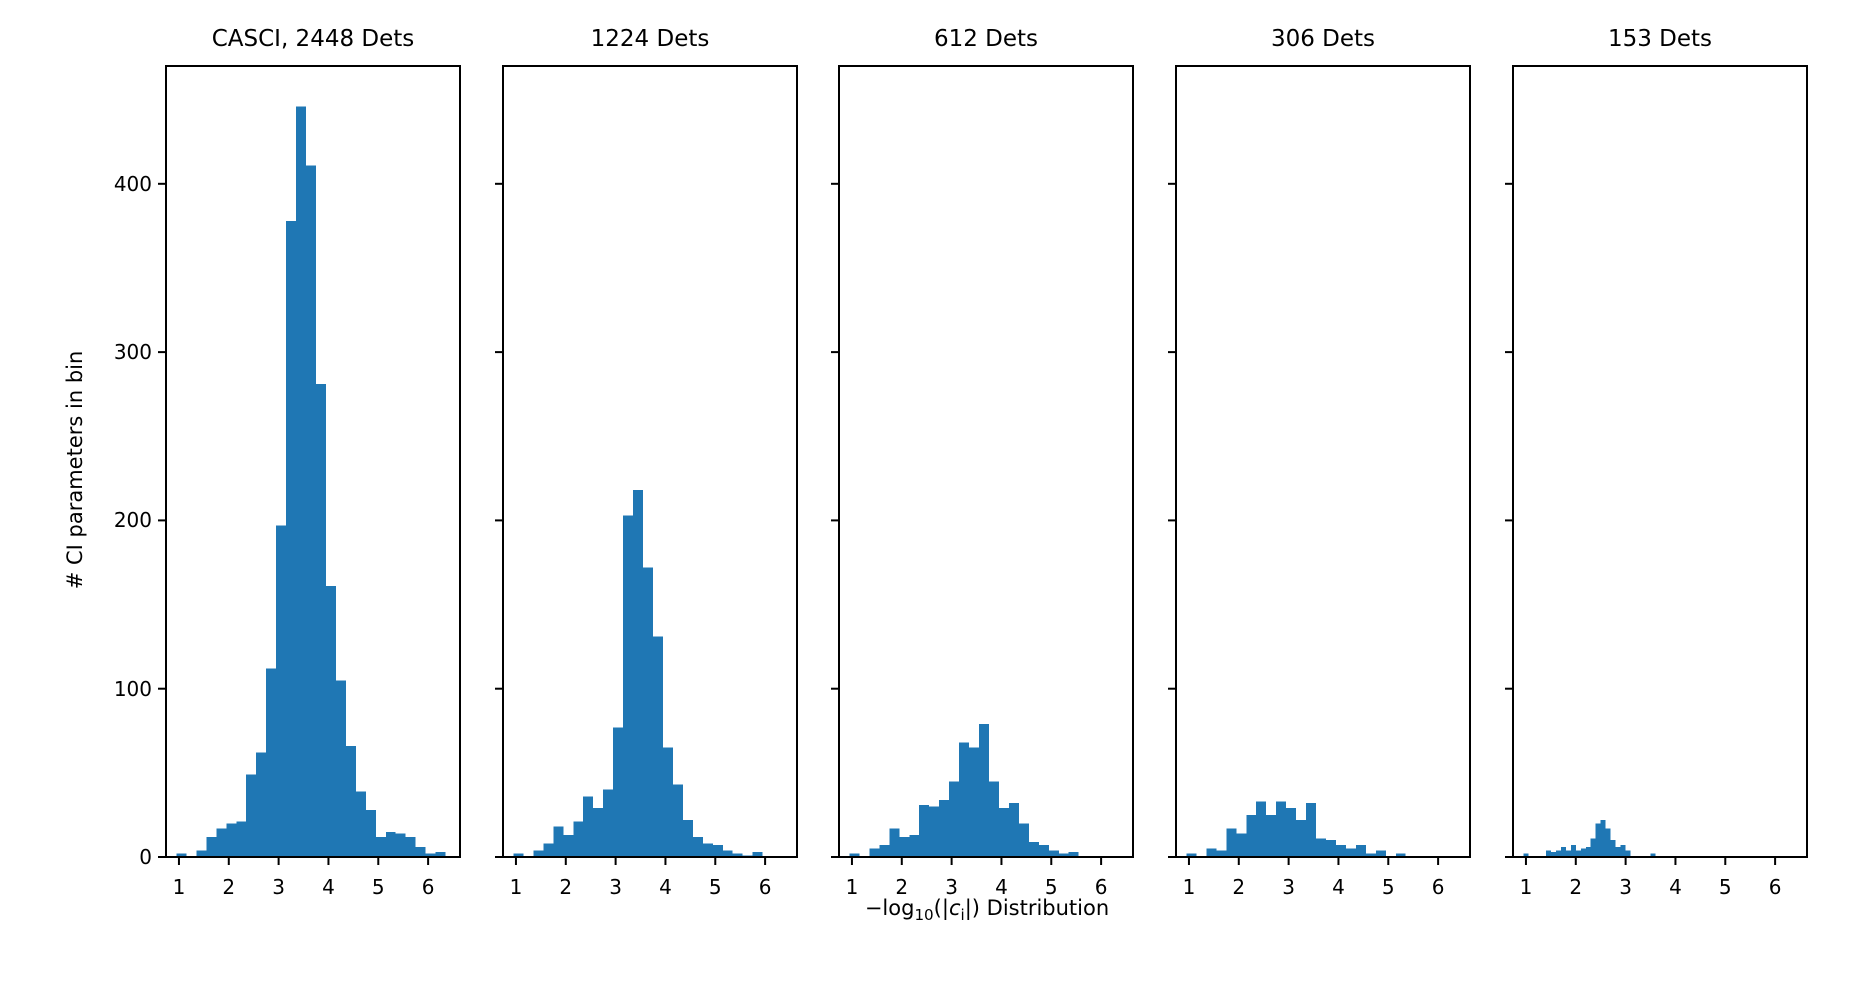 This screenshot has height=986, width=1855. I want to click on subplot-title-casci-2448: CASCI, 2448 Dets, so click(313, 39).